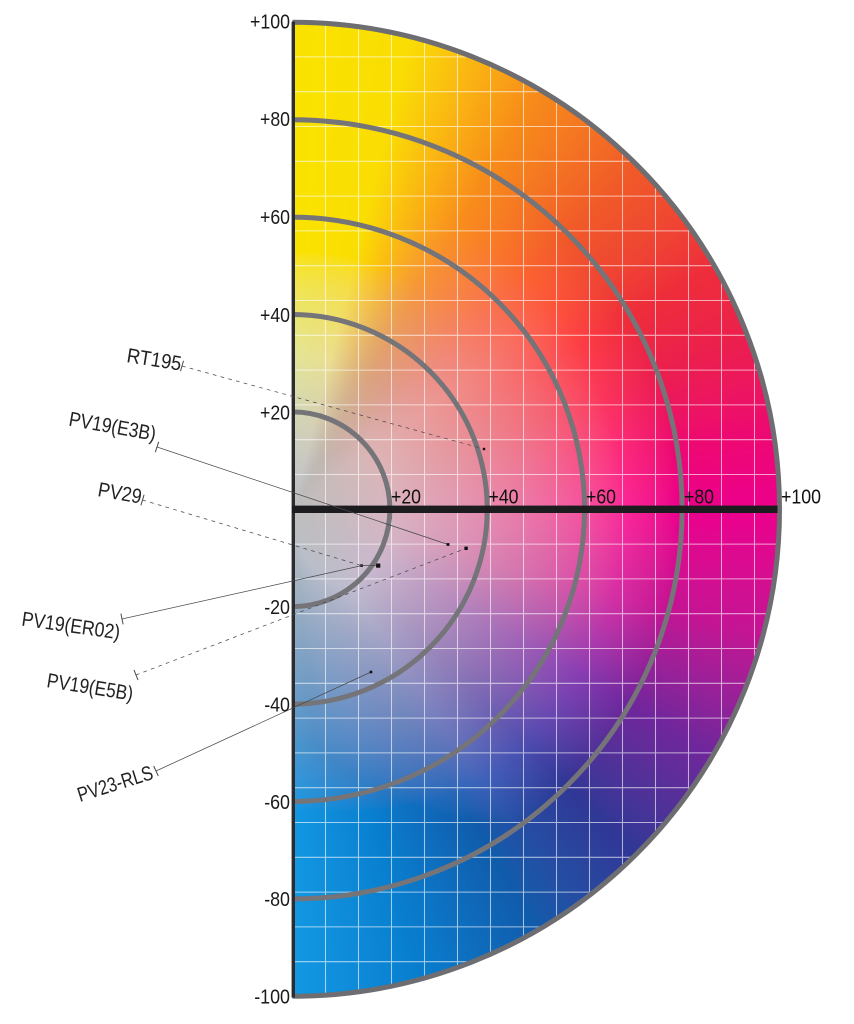 This screenshot has height=1024, width=854. Describe the element at coordinates (112, 427) in the screenshot. I see `svg-text: PV19(E3B)` at that location.